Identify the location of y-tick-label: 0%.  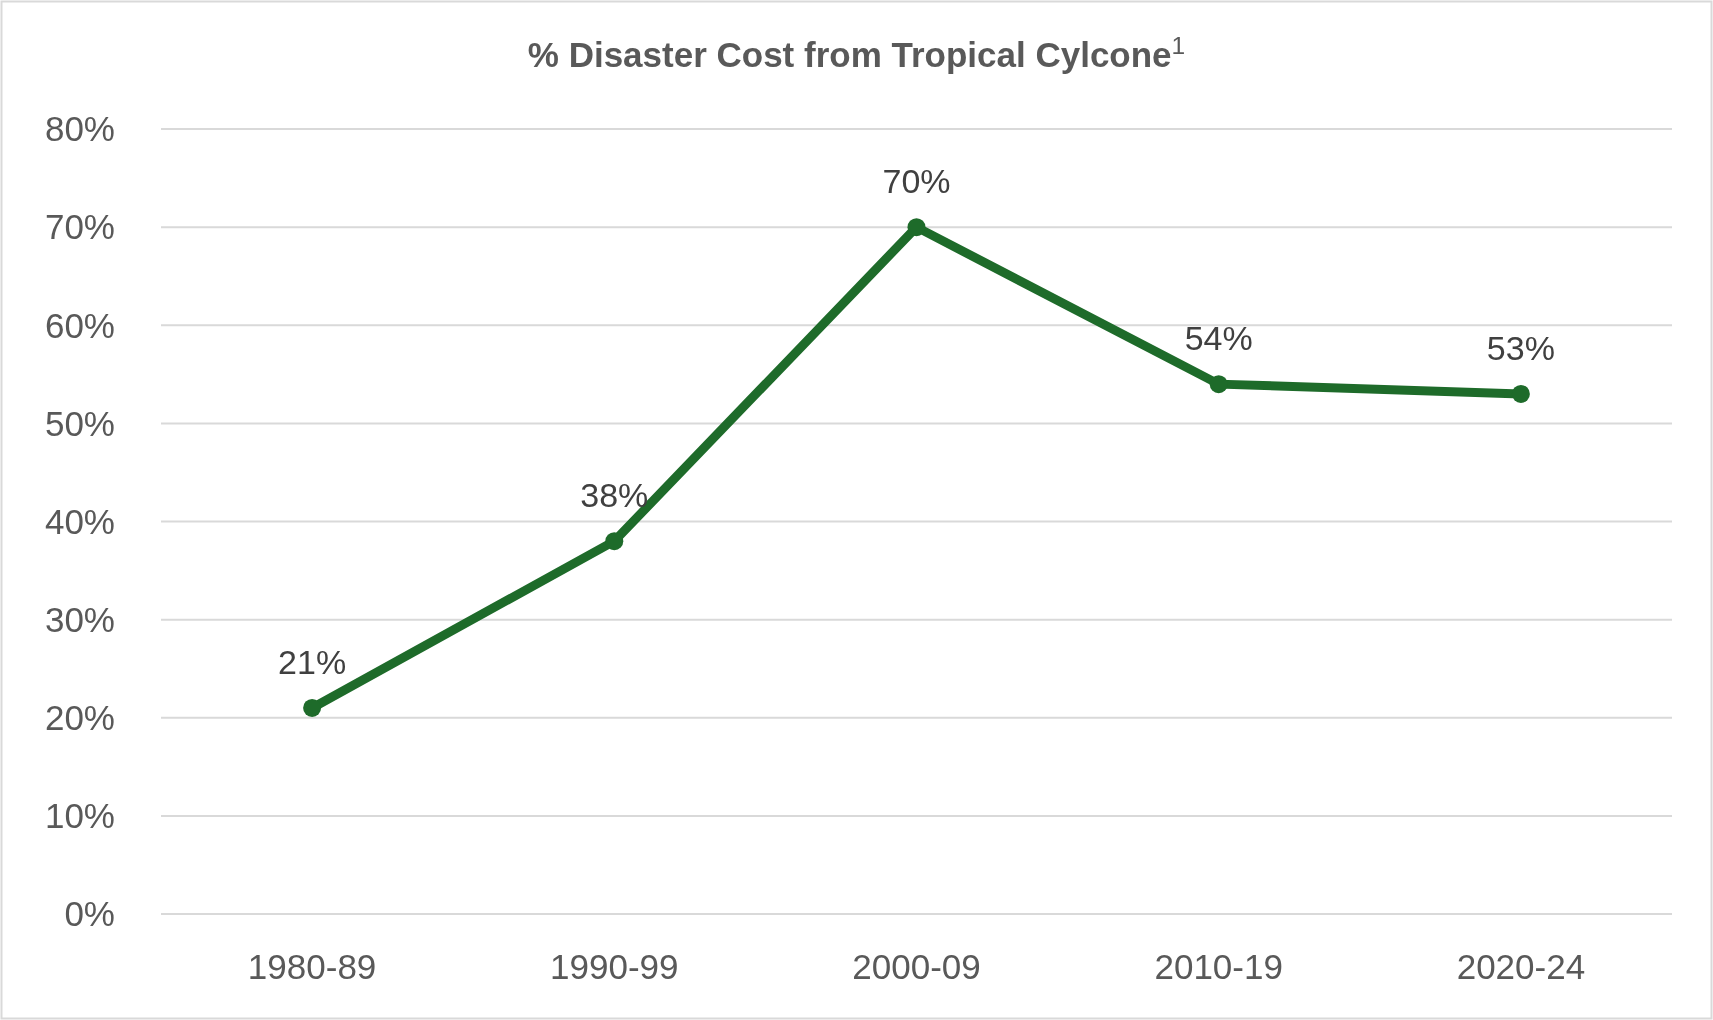
(89, 914).